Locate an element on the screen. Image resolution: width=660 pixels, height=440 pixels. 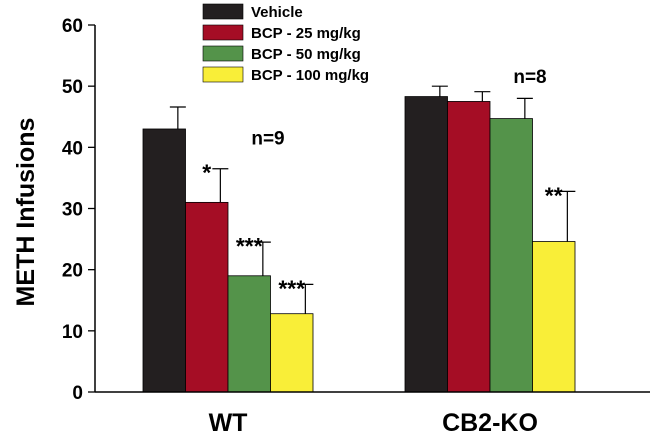
sample-size-label: n=8 is located at coordinates (529, 77).